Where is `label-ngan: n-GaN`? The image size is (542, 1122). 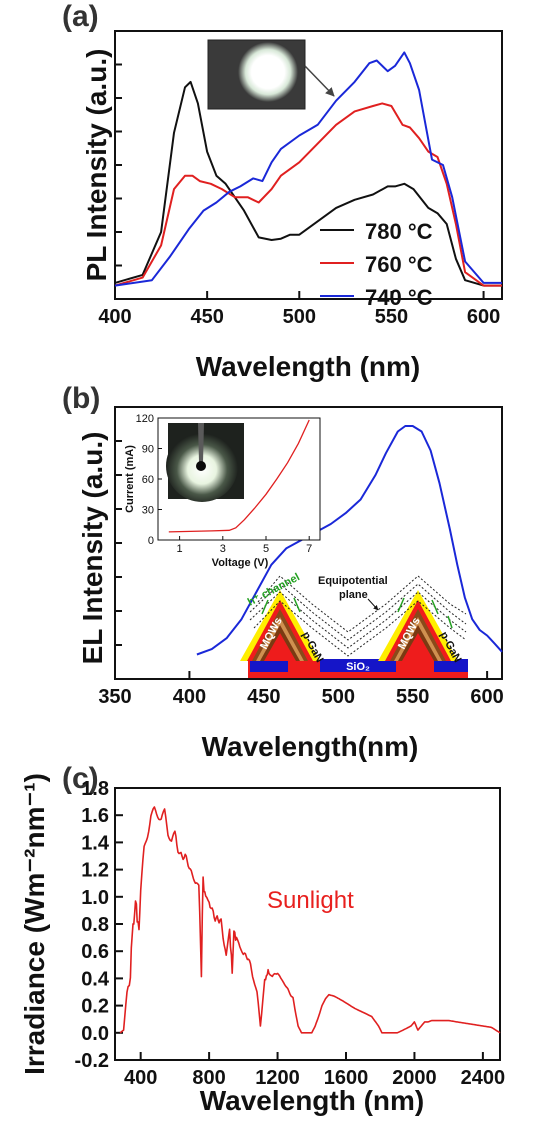
label-ngan: n-GaN is located at coordinates (358, 686).